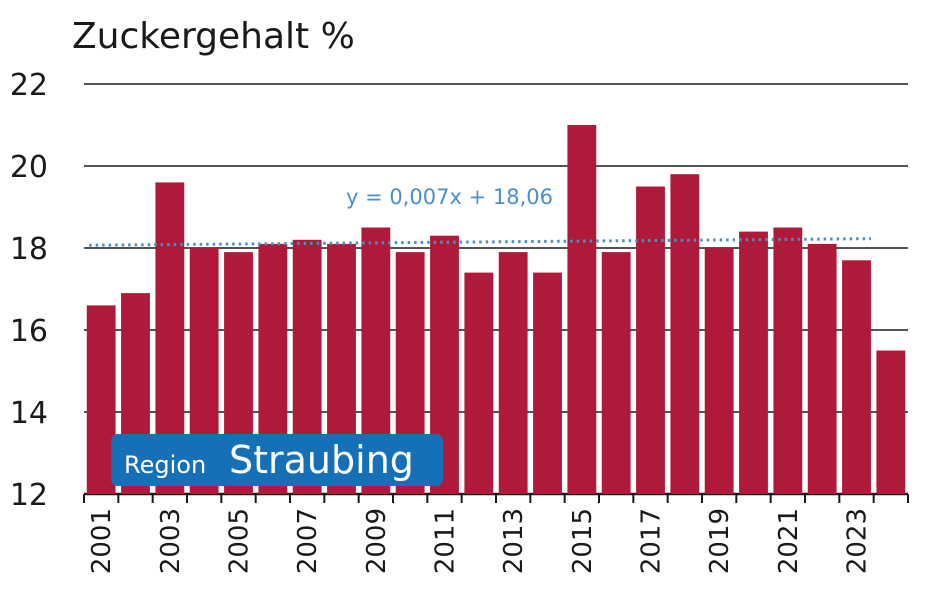 The image size is (942, 600). I want to click on y-tick-label: 12, so click(29, 495).